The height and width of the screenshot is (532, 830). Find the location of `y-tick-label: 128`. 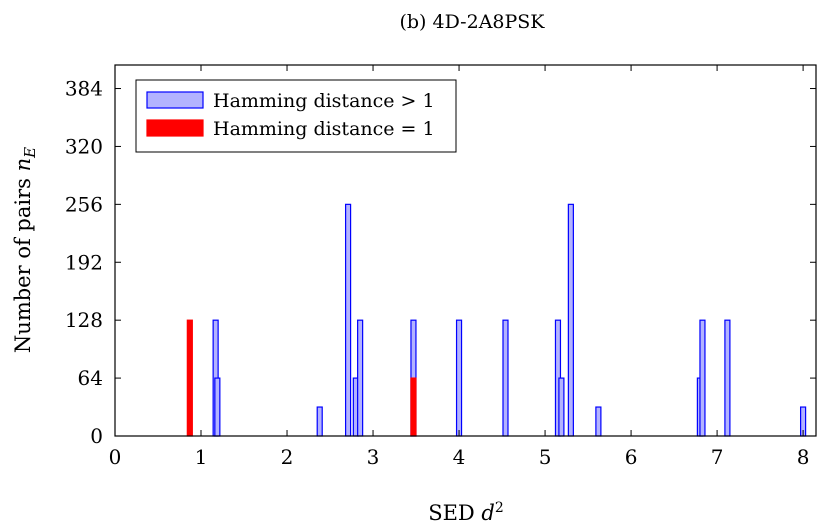

y-tick-label: 128 is located at coordinates (84, 320).